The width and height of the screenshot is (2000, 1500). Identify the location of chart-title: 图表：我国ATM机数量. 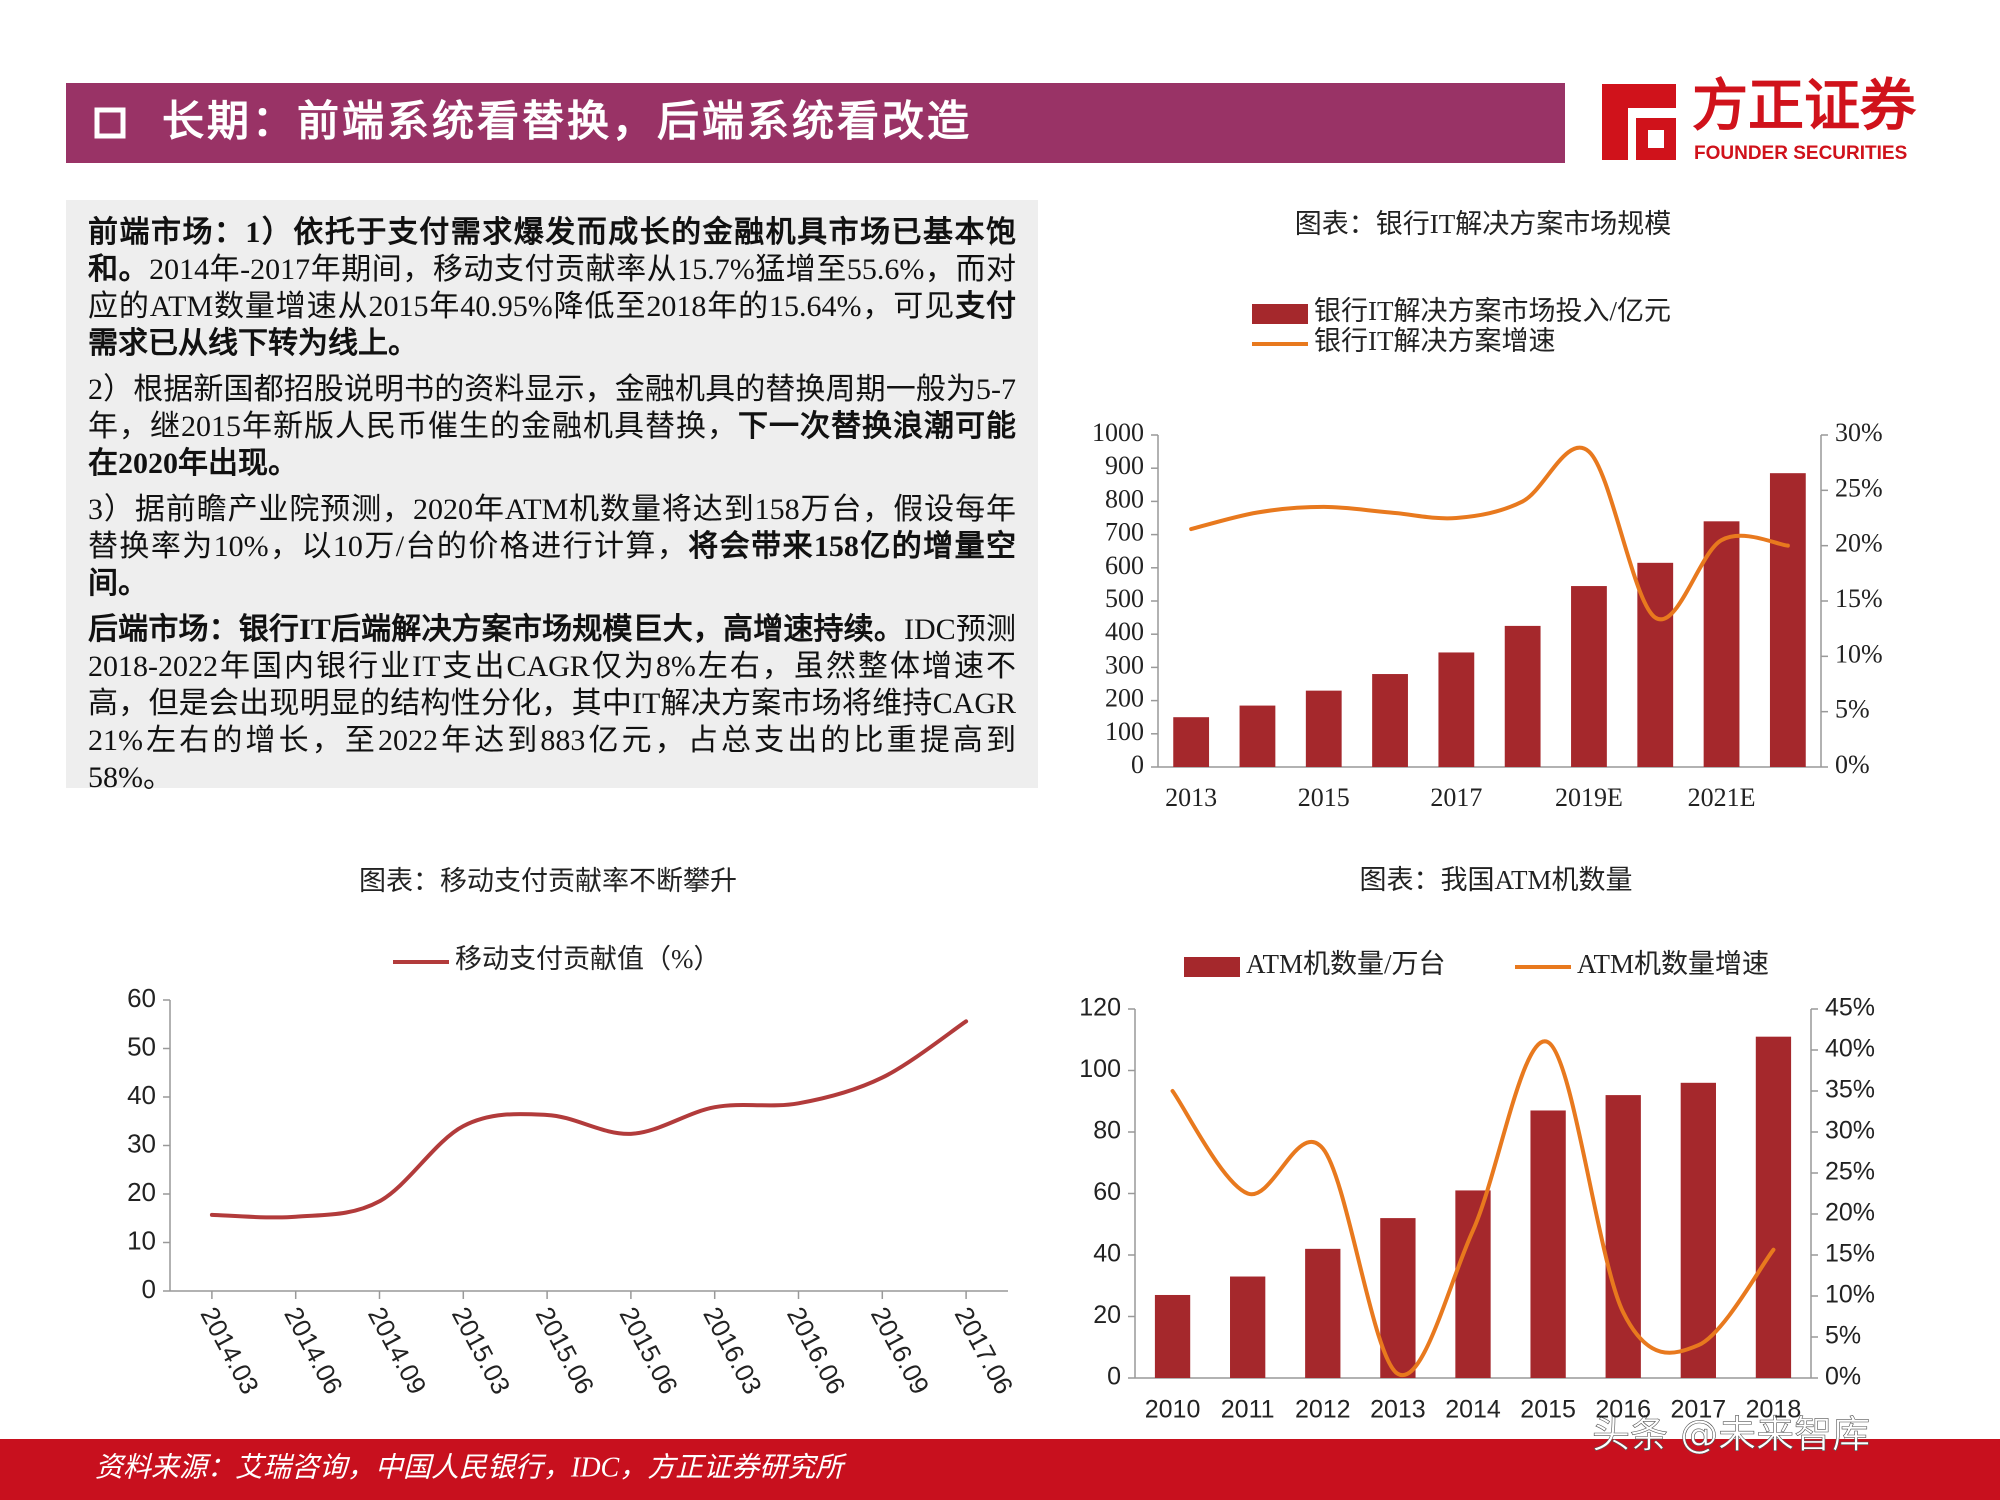
(1495, 880).